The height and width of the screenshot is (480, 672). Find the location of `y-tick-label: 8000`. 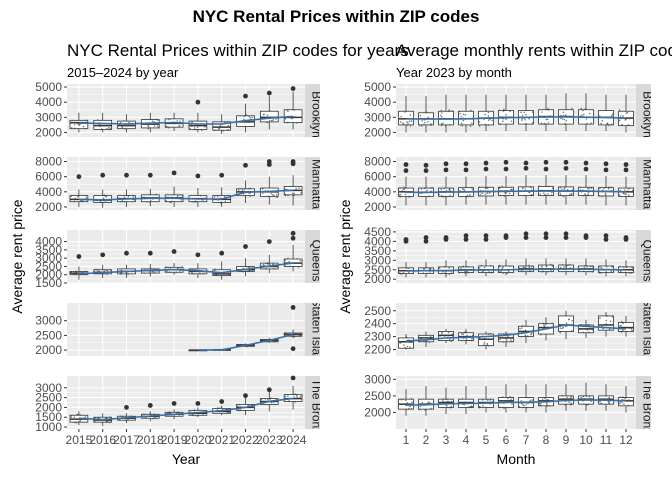

y-tick-label: 8000 is located at coordinates (48, 162).